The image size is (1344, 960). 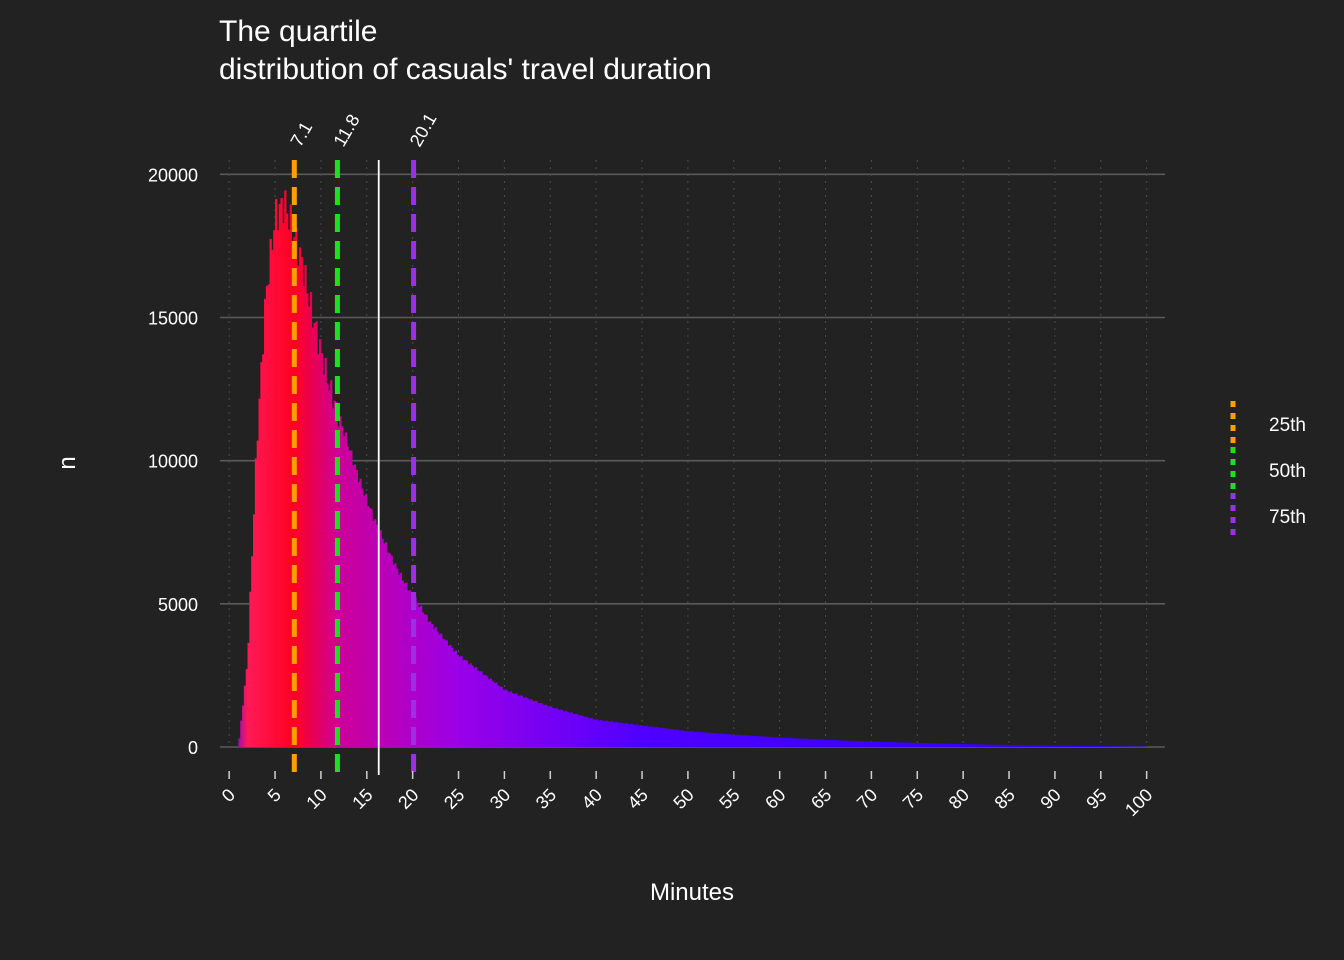 What do you see at coordinates (465, 69) in the screenshot?
I see `chart-title-line-2: distribution of casuals' travel duration` at bounding box center [465, 69].